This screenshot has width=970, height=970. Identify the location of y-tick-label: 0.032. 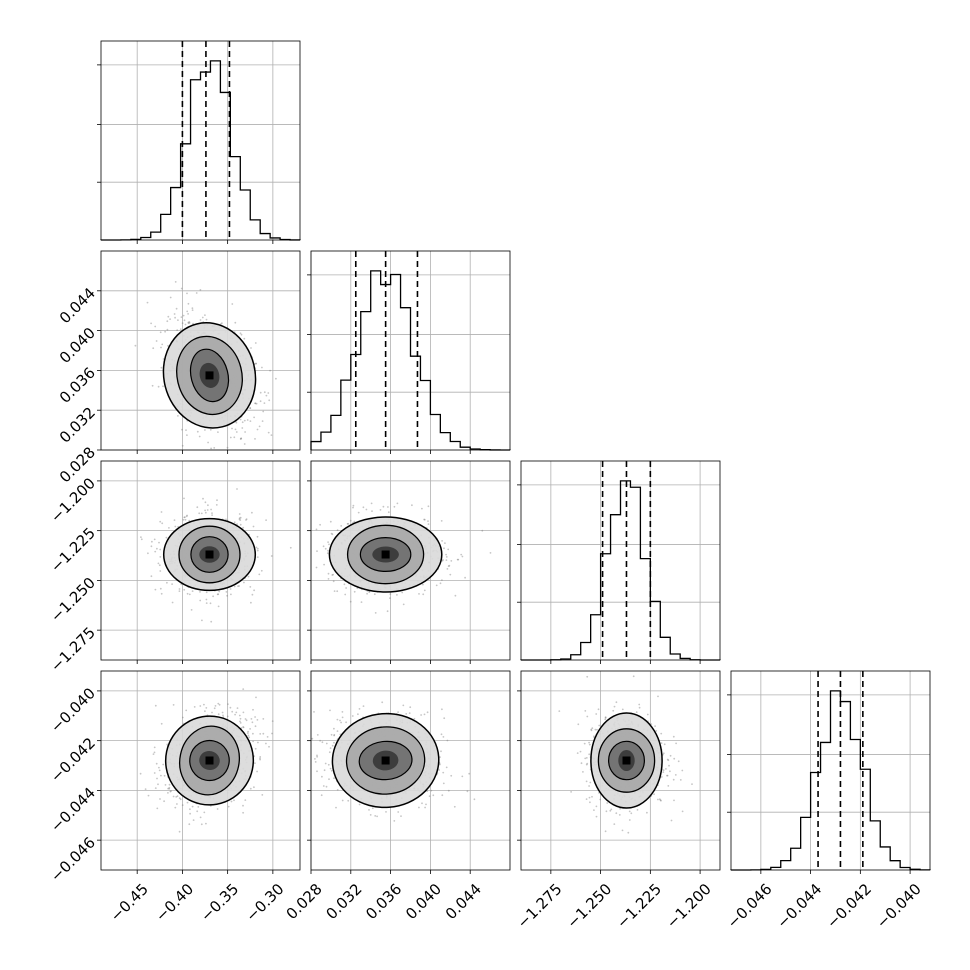
(77, 424).